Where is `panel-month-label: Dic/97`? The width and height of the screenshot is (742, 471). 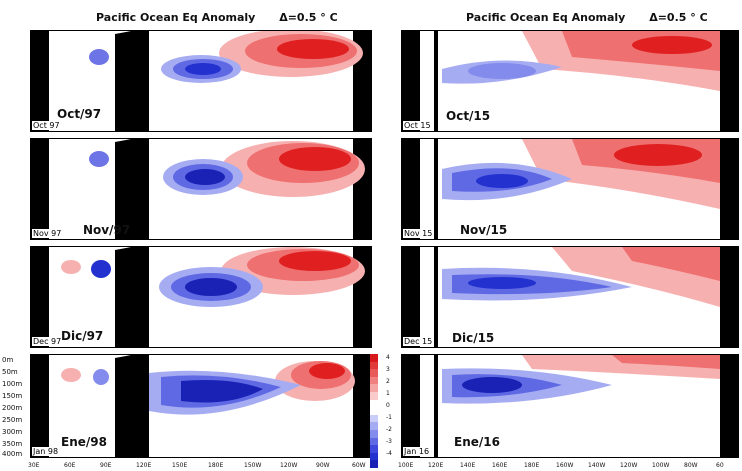
panel-month-label: Dic/97 is located at coordinates (82, 336).